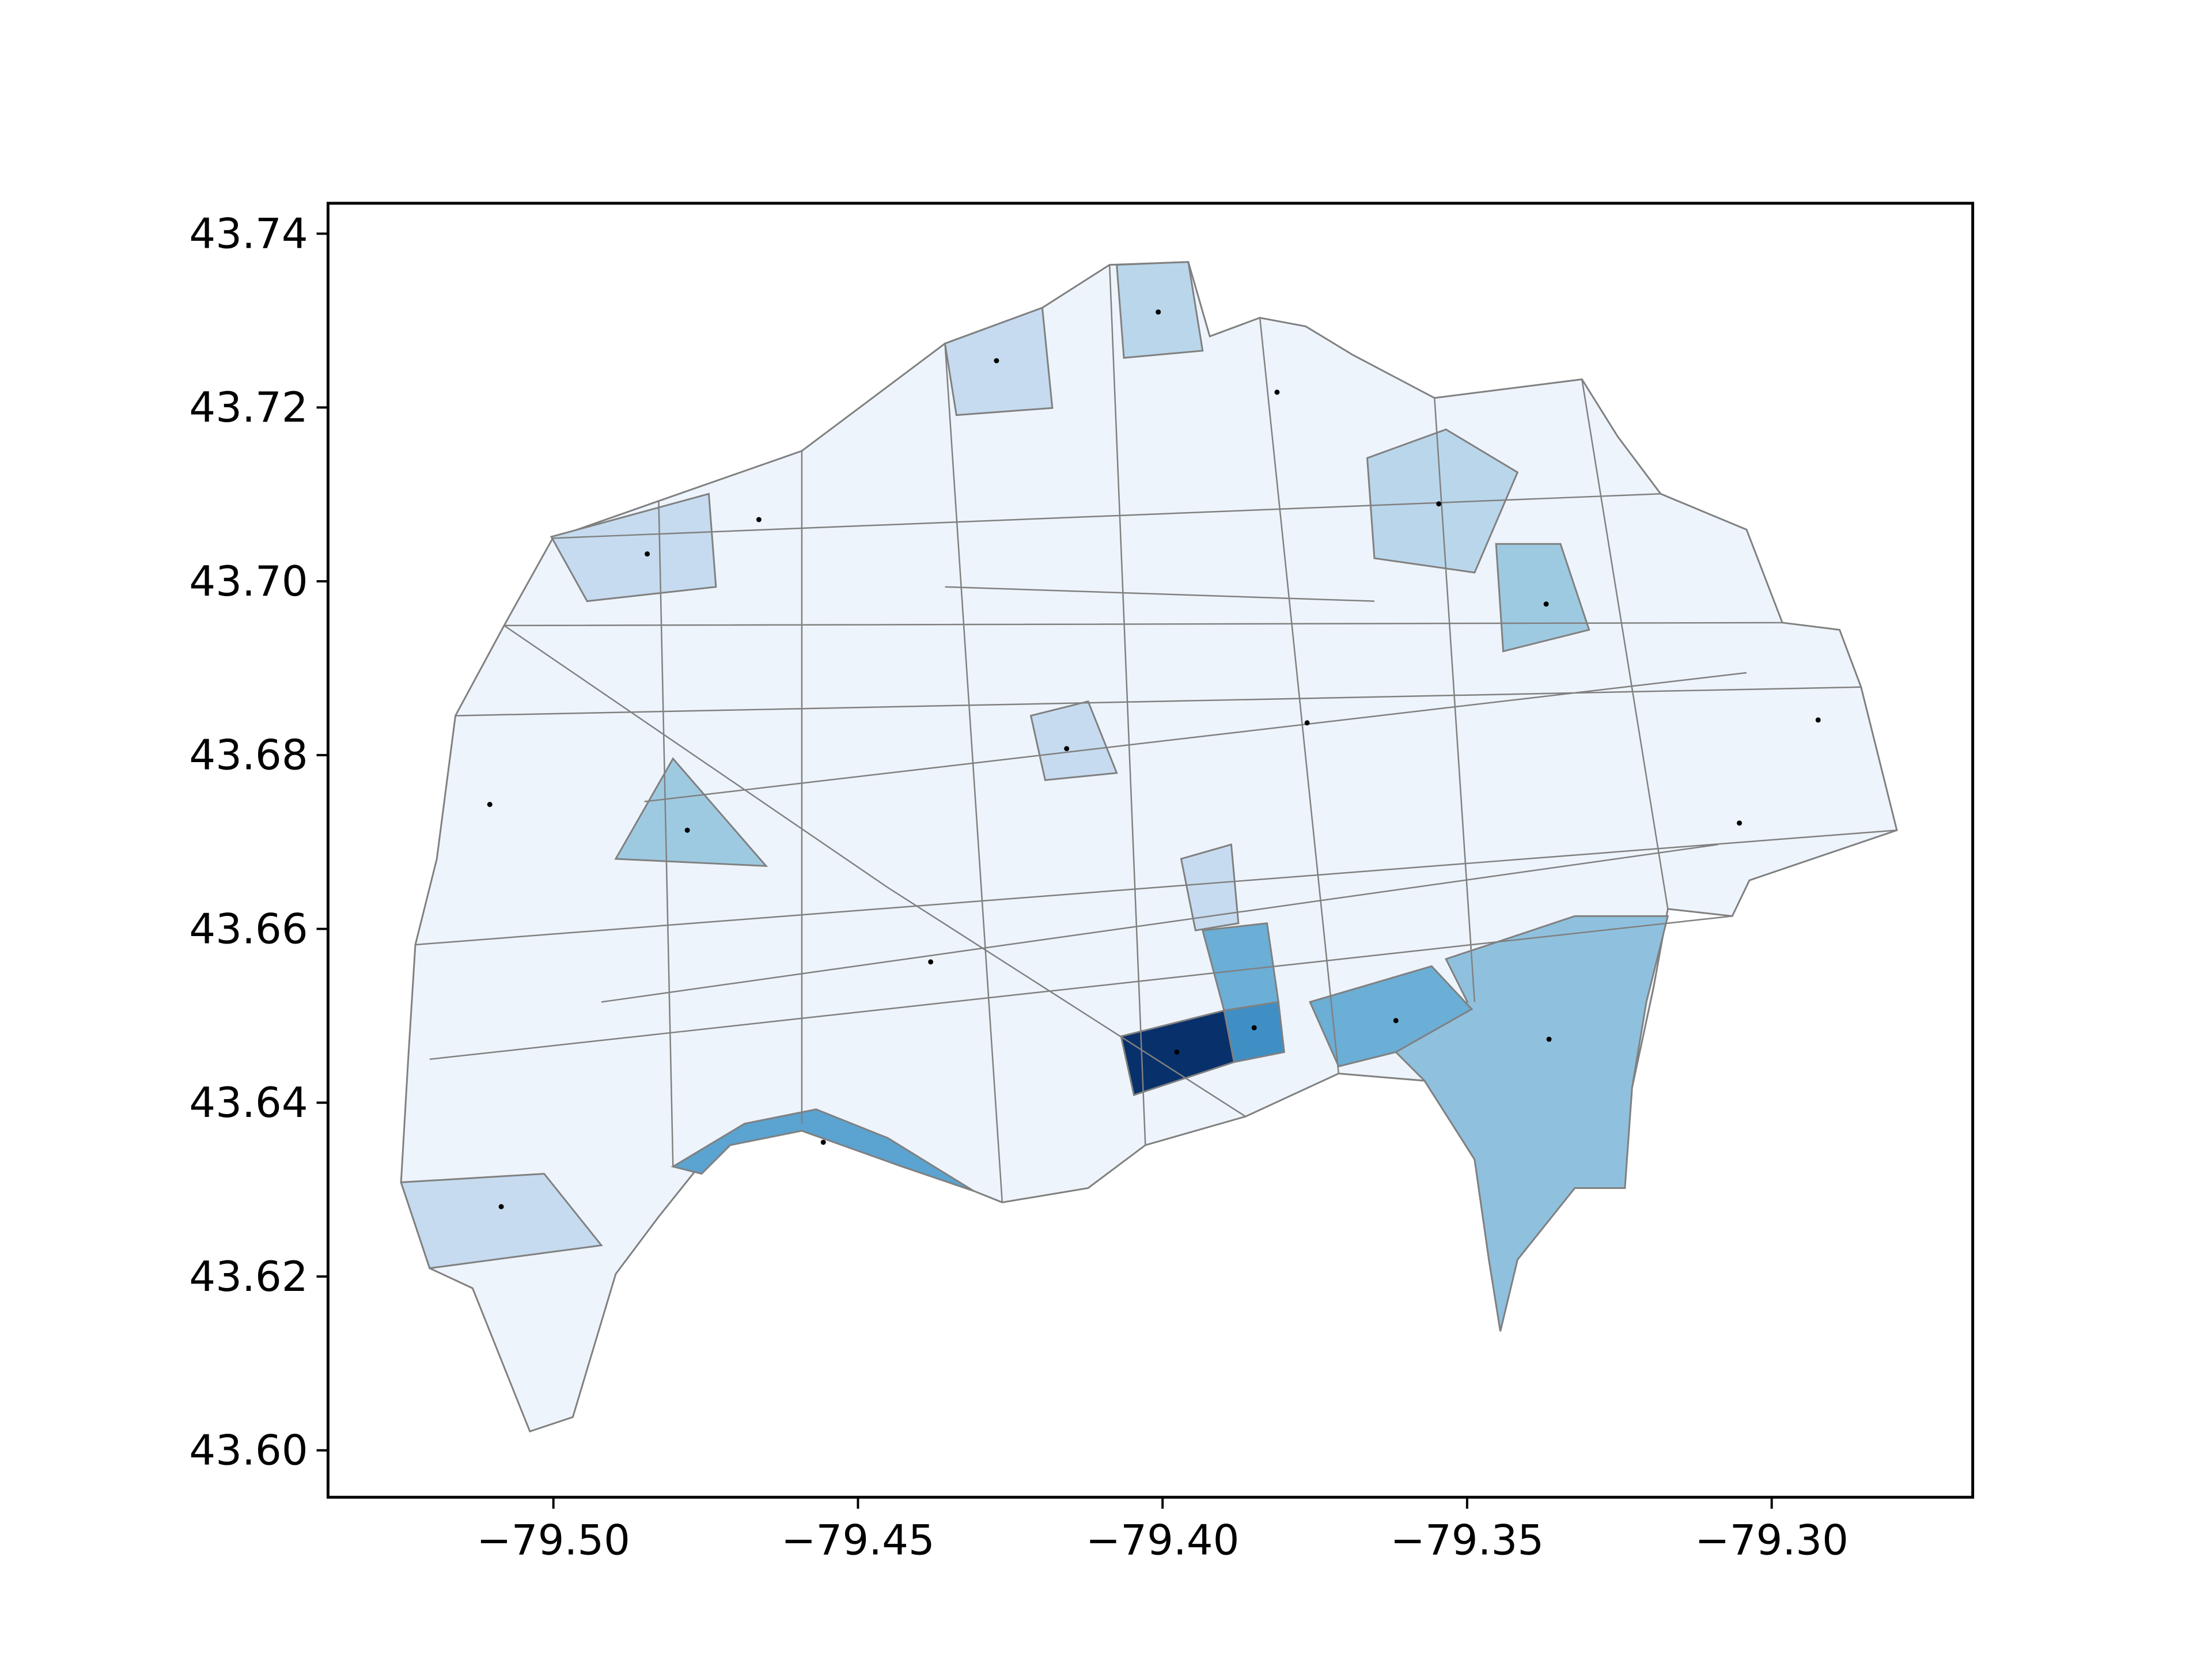  What do you see at coordinates (1467, 1540) in the screenshot?
I see `x-tick-label: −79.35` at bounding box center [1467, 1540].